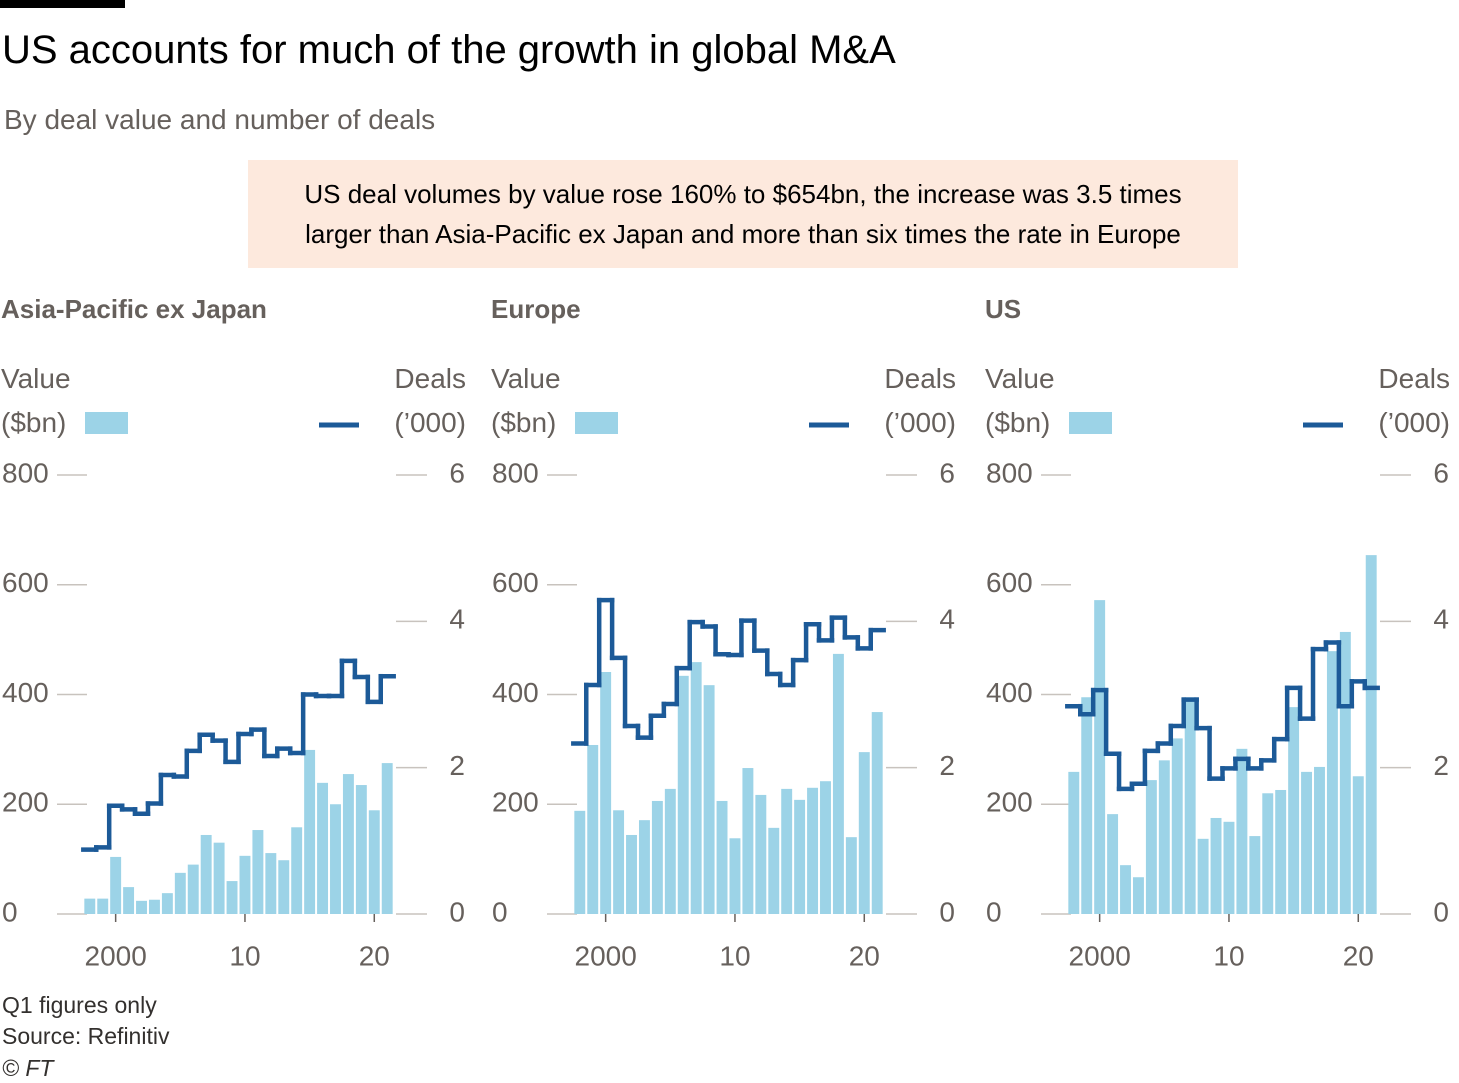 The height and width of the screenshot is (1083, 1459). What do you see at coordinates (28, 1068) in the screenshot?
I see `note: © FT` at bounding box center [28, 1068].